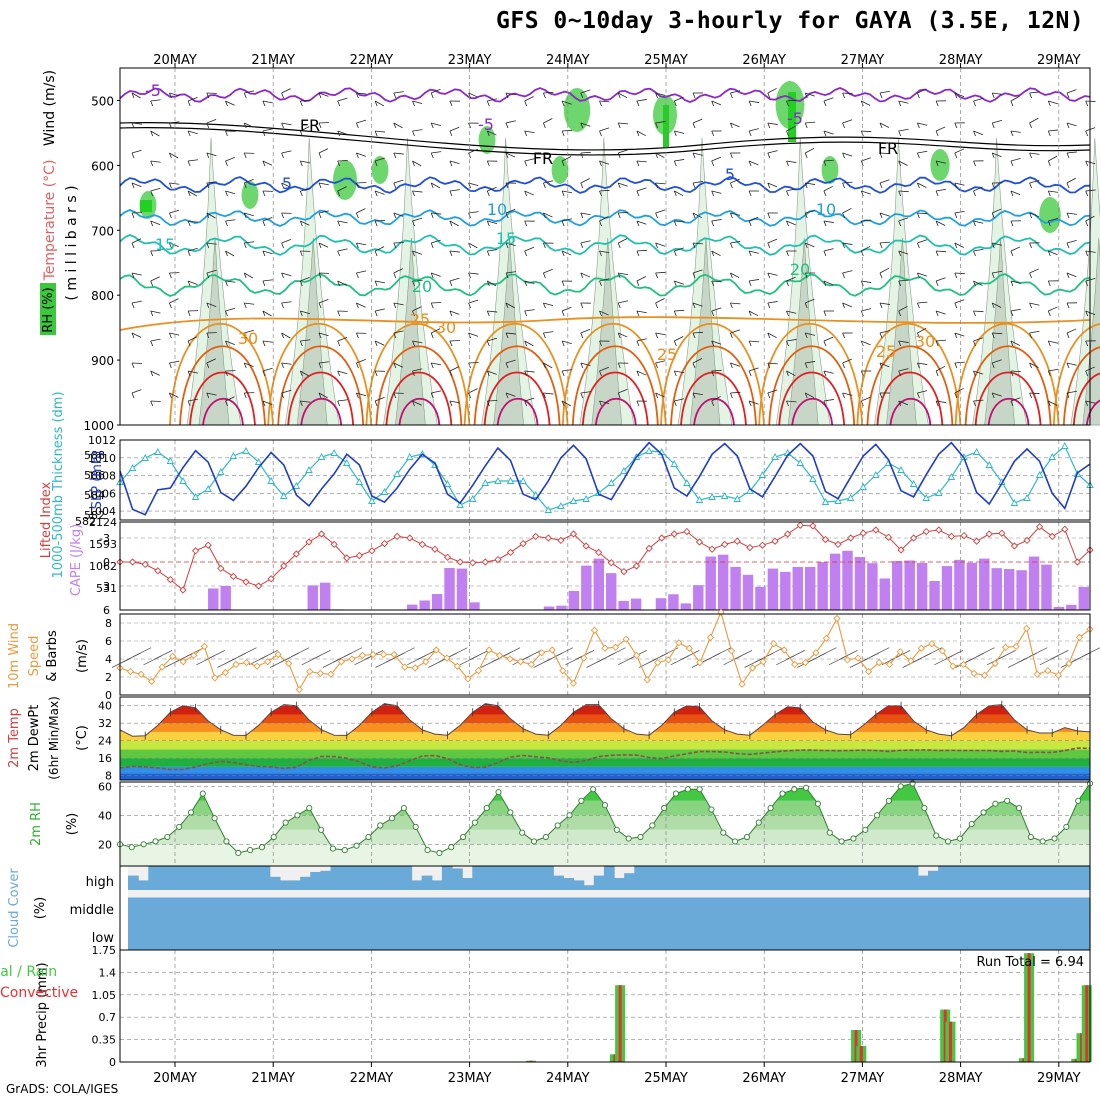  I want to click on wind-tick-label: 4, so click(108, 659).